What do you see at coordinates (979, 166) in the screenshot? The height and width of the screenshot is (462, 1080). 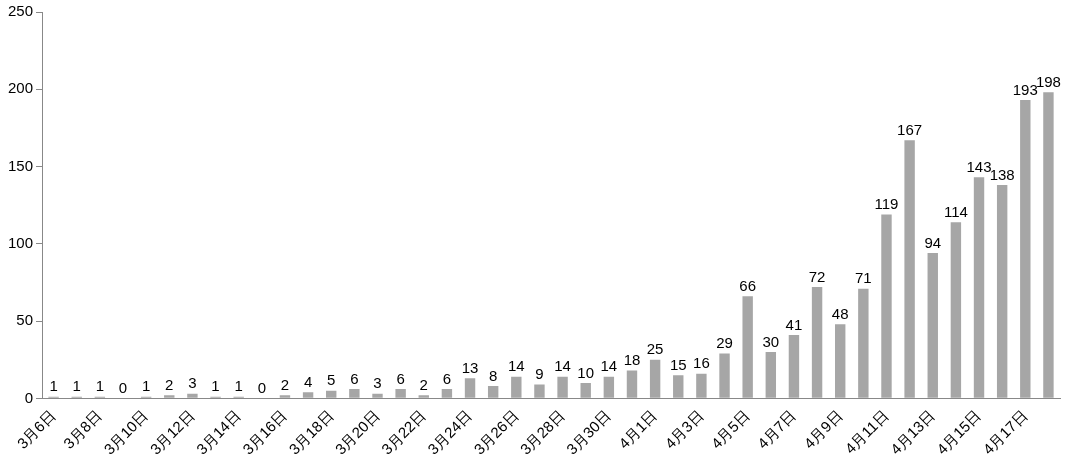 I see `data-label: 143` at bounding box center [979, 166].